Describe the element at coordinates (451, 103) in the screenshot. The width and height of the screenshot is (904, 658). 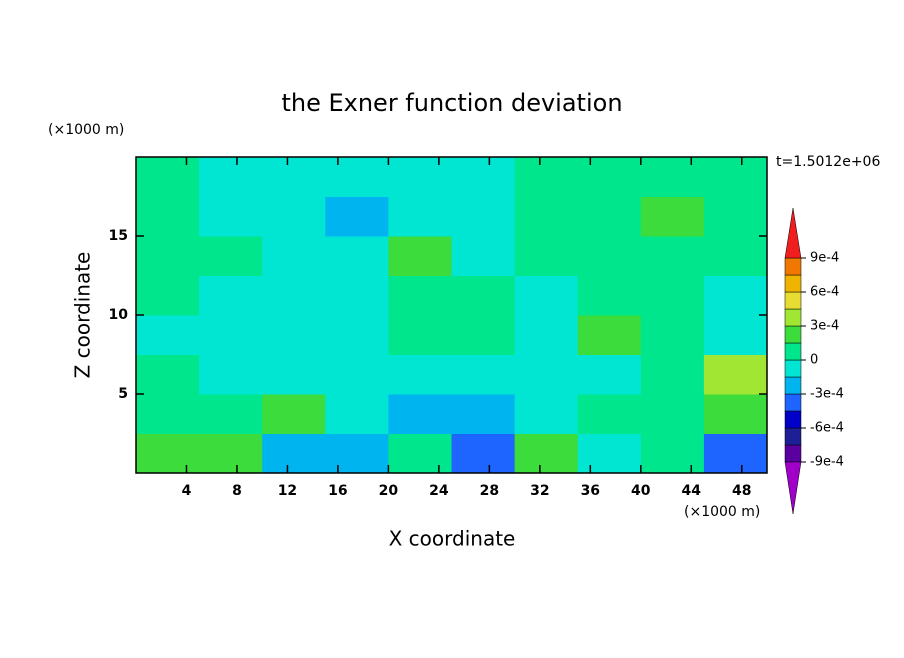
I see `chart-title: the Exner function deviation` at that location.